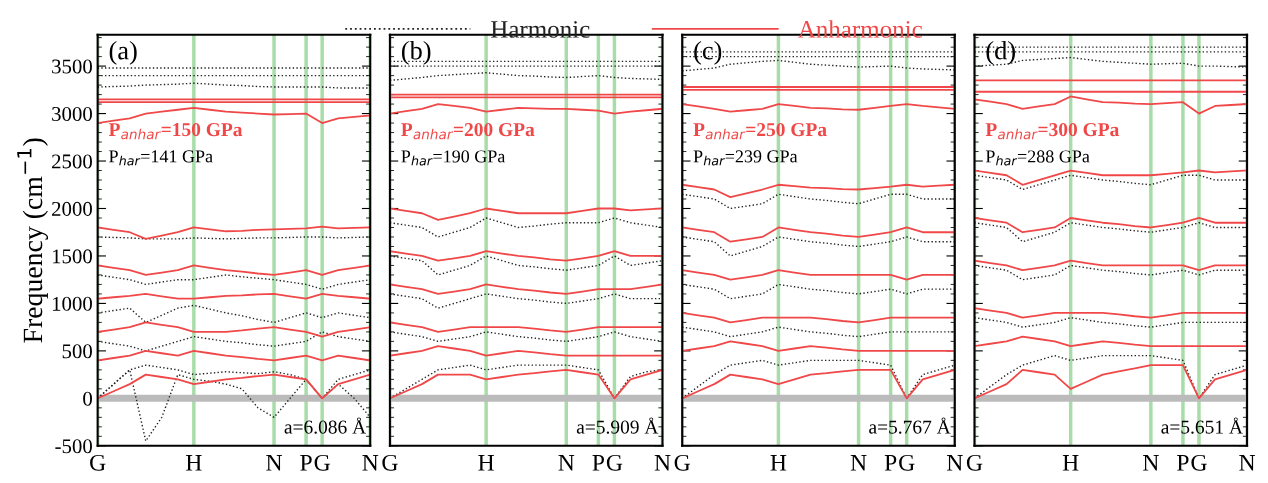 This screenshot has width=1268, height=483. Describe the element at coordinates (87, 398) in the screenshot. I see `y-tick-label: 0` at that location.